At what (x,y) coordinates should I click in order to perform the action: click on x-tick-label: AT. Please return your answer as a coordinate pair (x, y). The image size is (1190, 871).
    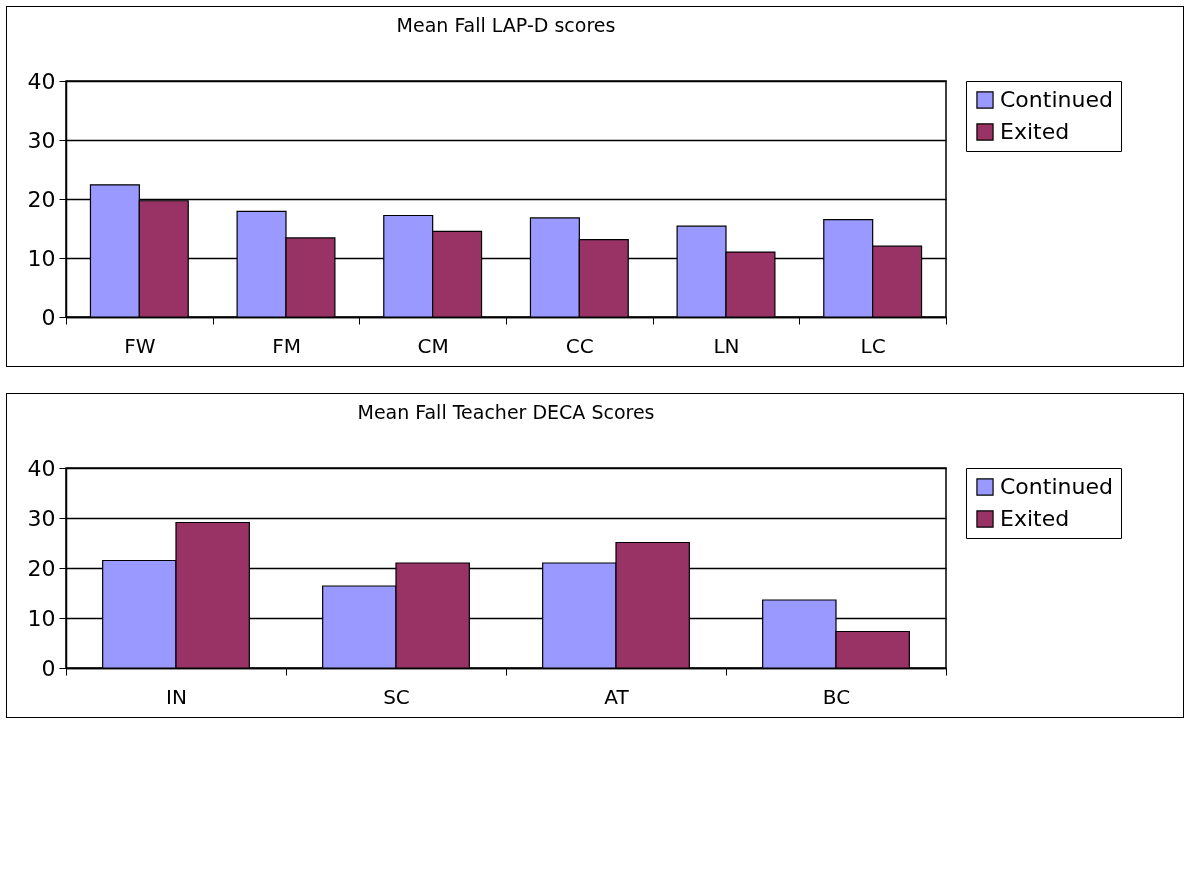
    Looking at the image, I should click on (617, 696).